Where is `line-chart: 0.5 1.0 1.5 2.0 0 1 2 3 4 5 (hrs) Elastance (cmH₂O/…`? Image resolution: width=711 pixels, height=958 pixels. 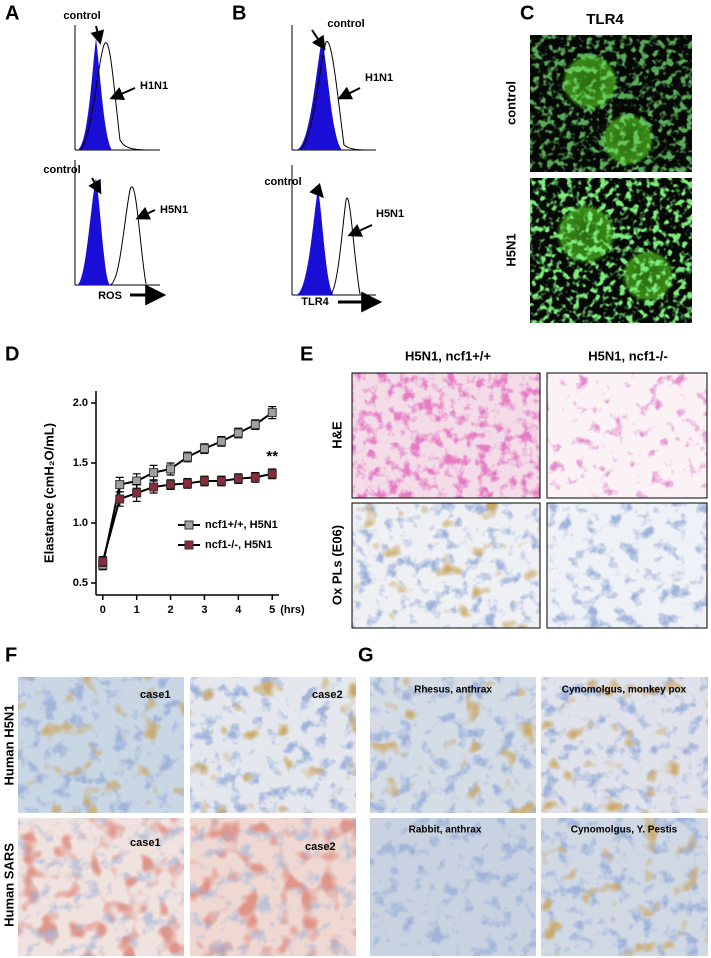 line-chart: 0.5 1.0 1.5 2.0 0 1 2 3 4 5 (hrs) Elastance (cmH₂O/… is located at coordinates (173, 503).